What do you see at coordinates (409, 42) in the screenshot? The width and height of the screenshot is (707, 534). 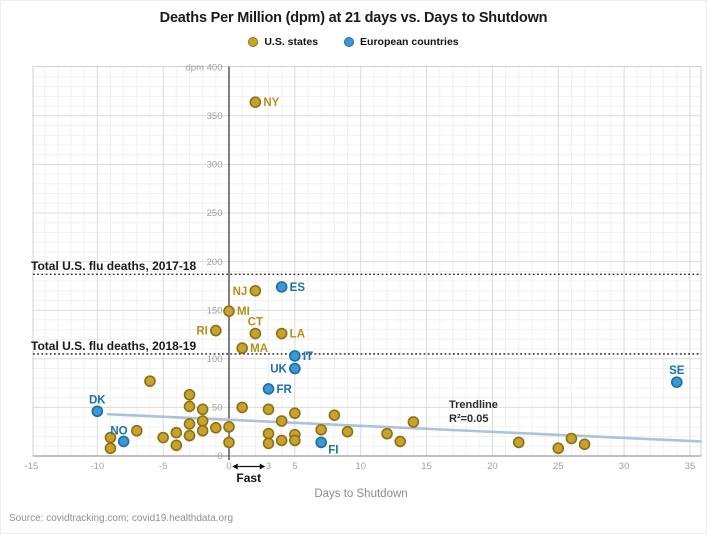 I see `legend-label-european-countries: European countries` at bounding box center [409, 42].